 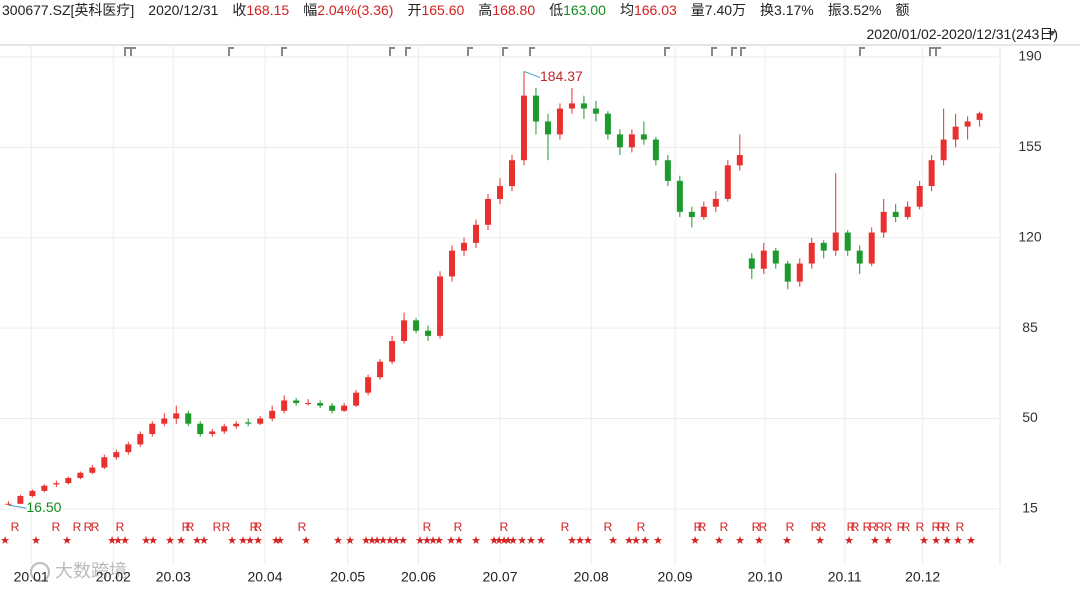 What do you see at coordinates (1030, 146) in the screenshot?
I see `y-tick-label: 155` at bounding box center [1030, 146].